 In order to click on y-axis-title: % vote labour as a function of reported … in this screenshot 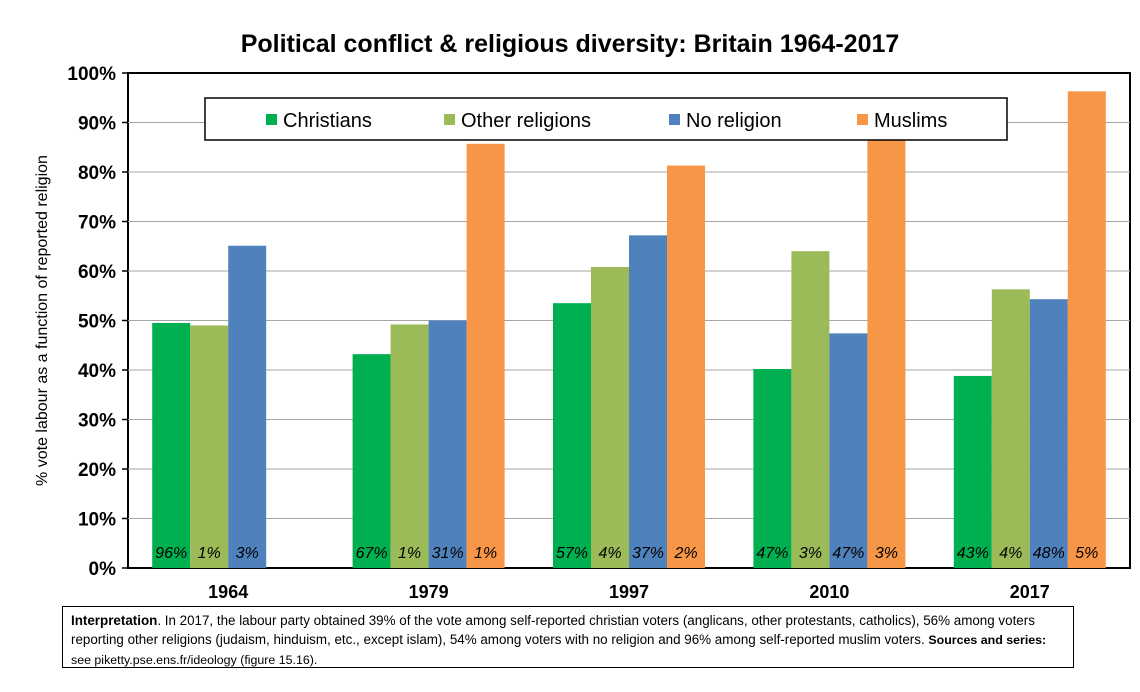, I will do `click(42, 320)`.